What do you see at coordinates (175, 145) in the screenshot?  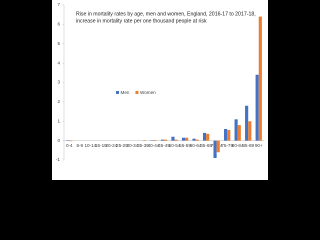 I see `x-tick-label: 50-54` at bounding box center [175, 145].